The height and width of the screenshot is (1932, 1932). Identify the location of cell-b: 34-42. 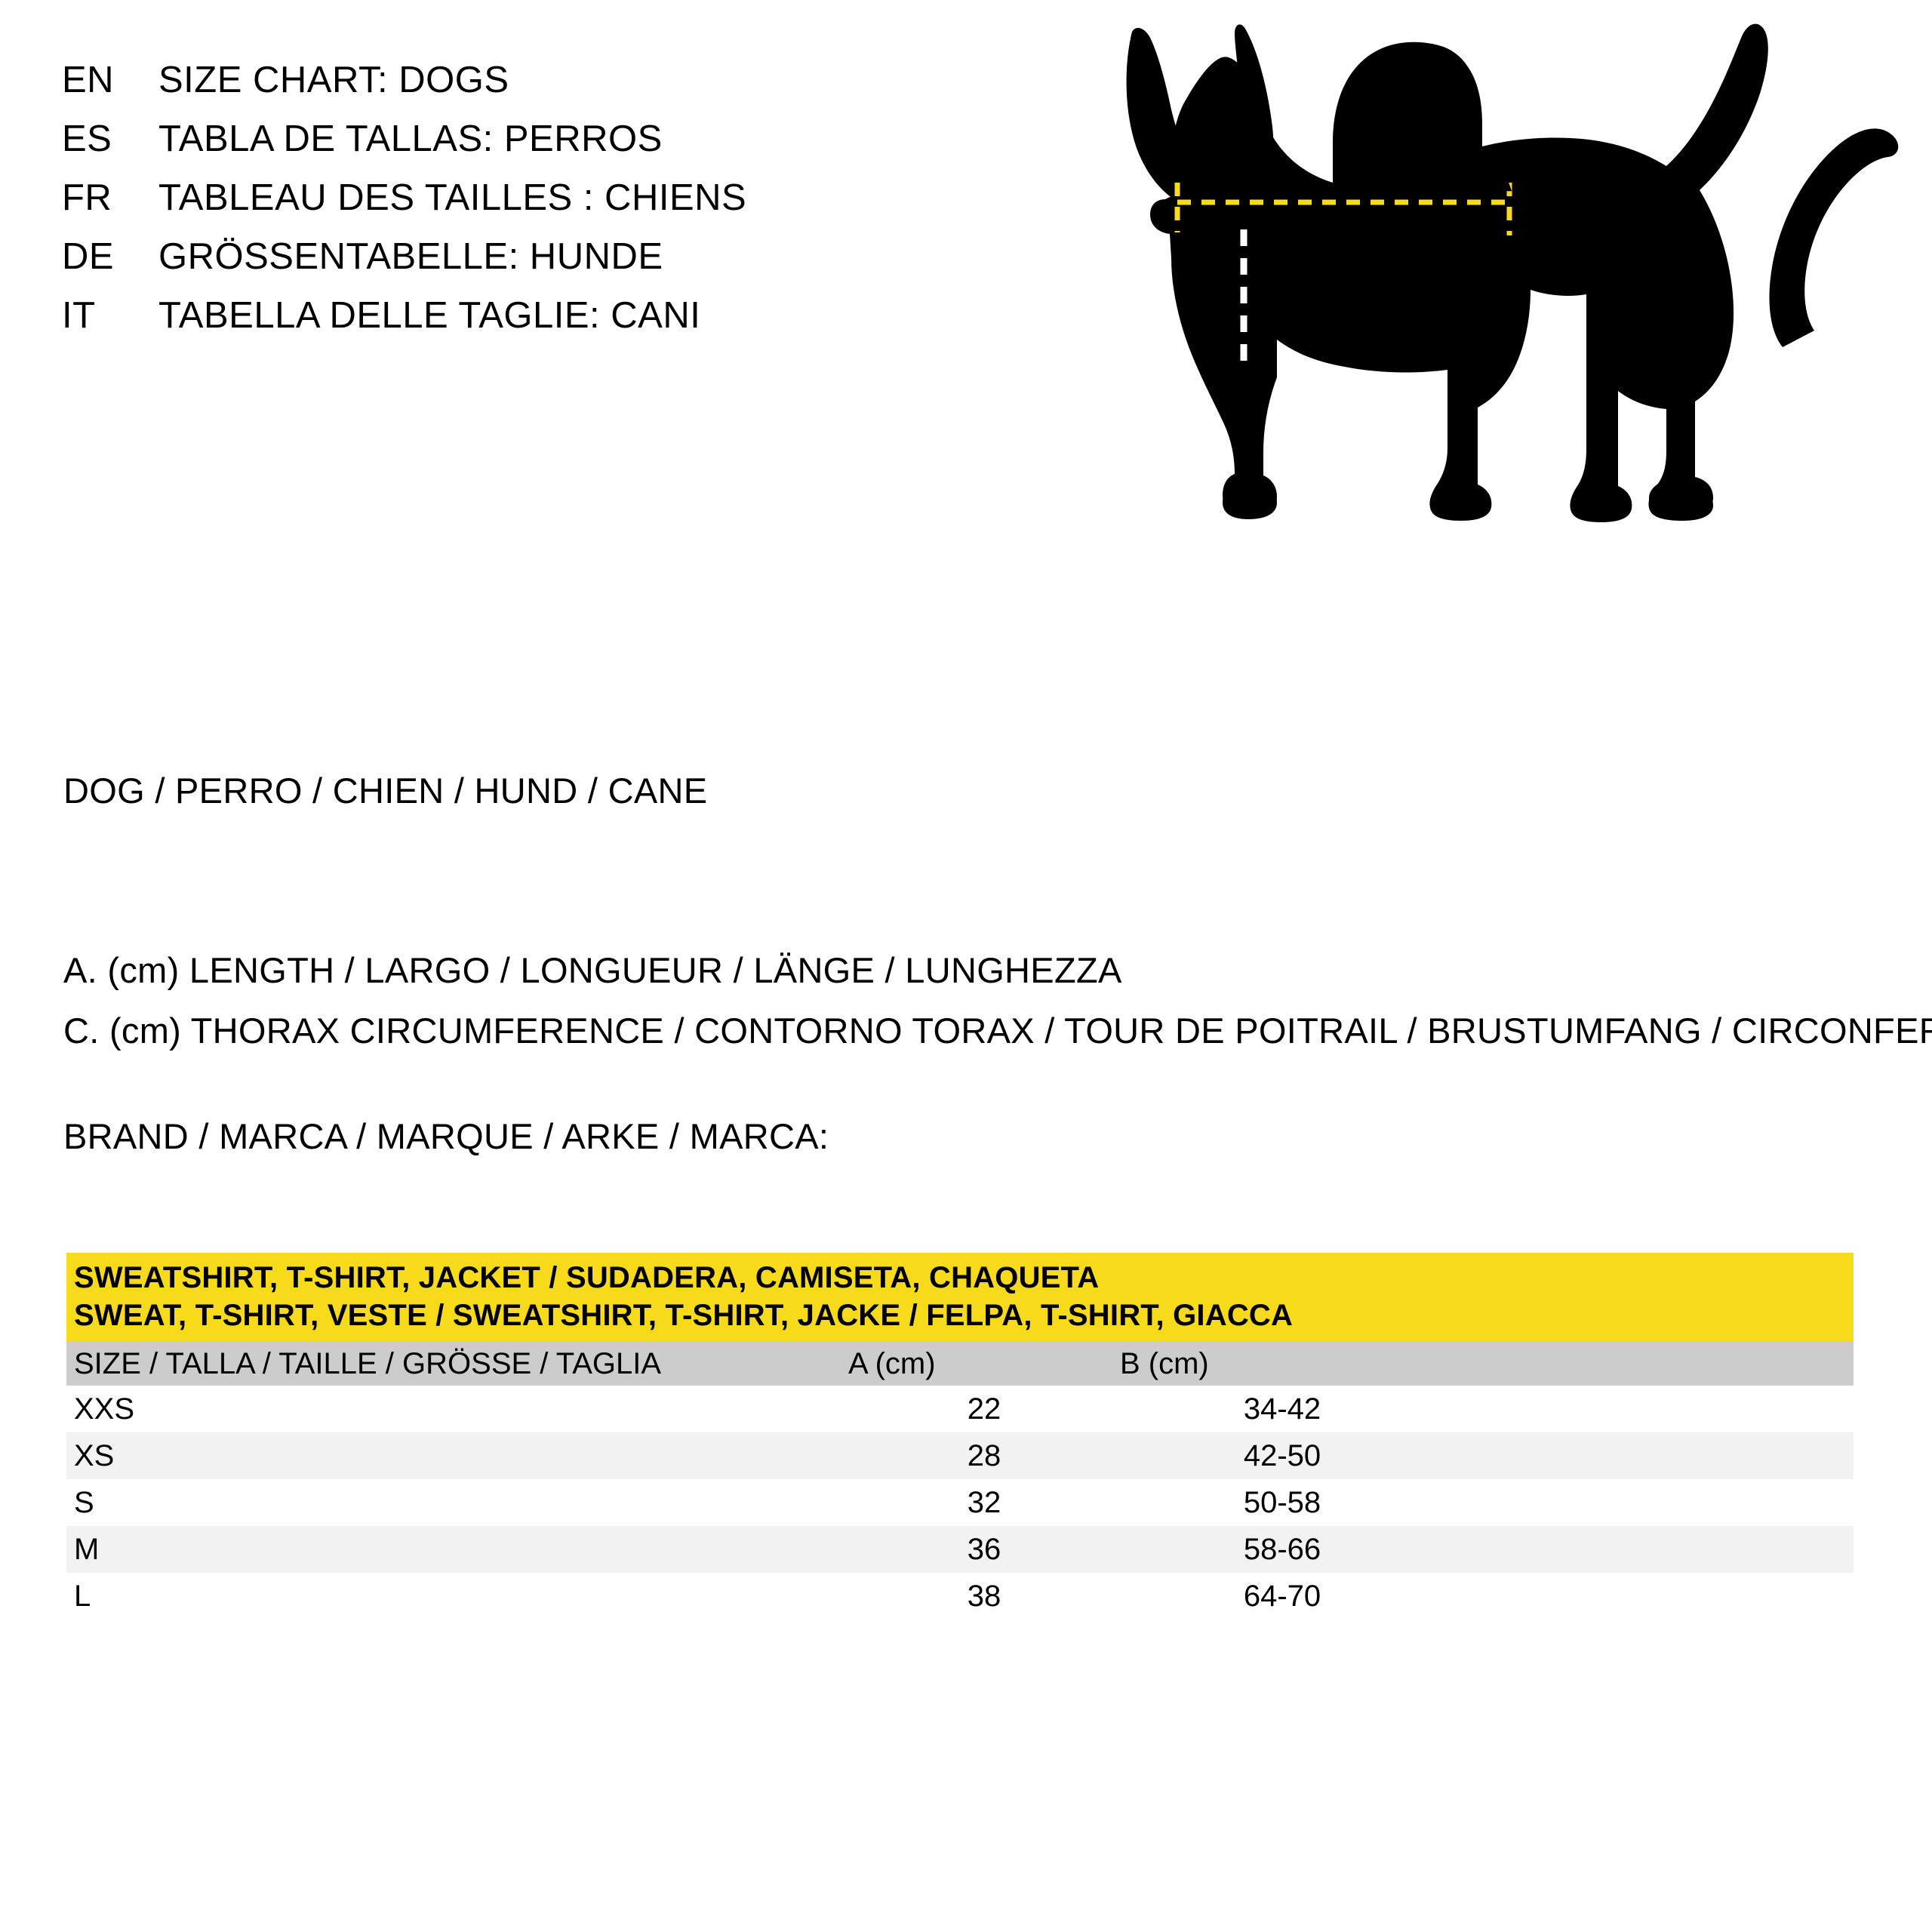
(1282, 1409).